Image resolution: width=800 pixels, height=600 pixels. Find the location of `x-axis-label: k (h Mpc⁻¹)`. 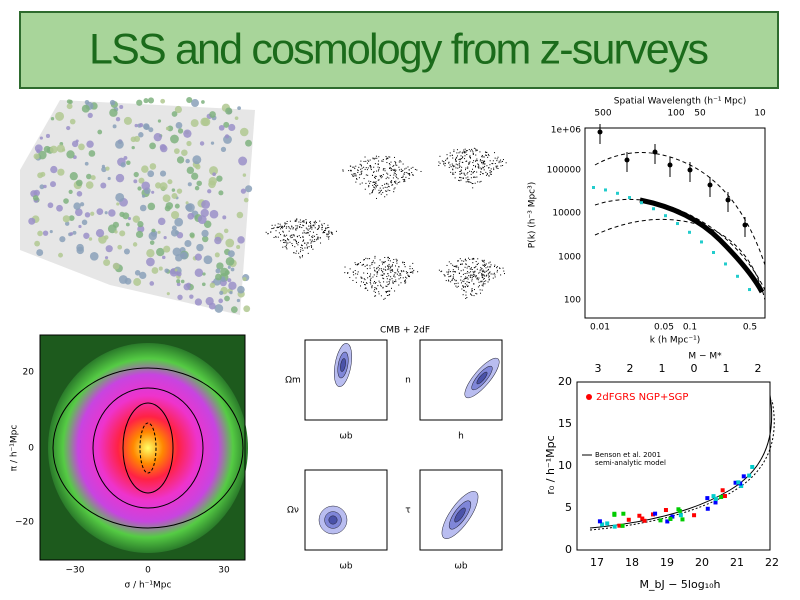

x-axis-label: k (h Mpc⁻¹) is located at coordinates (675, 341).